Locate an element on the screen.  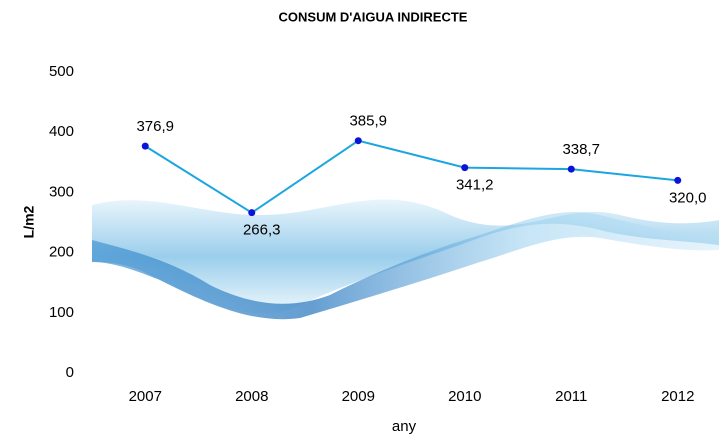
chart-title: CONSUM D'AIGUA INDIRECTE is located at coordinates (373, 16).